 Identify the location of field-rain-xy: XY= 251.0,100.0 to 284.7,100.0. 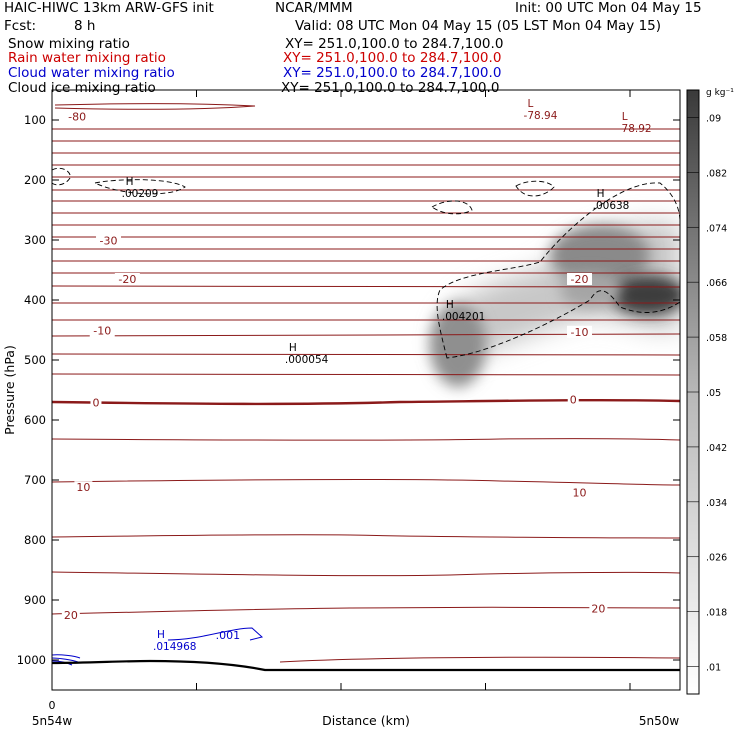
(392, 58).